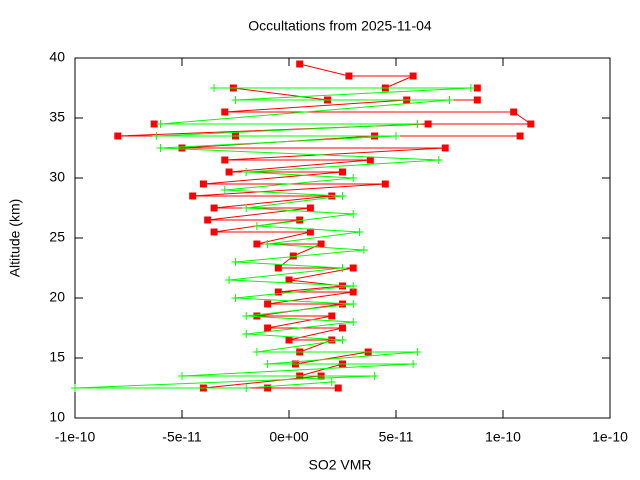 The height and width of the screenshot is (480, 640). I want to click on y-tick-label: 15, so click(57, 357).